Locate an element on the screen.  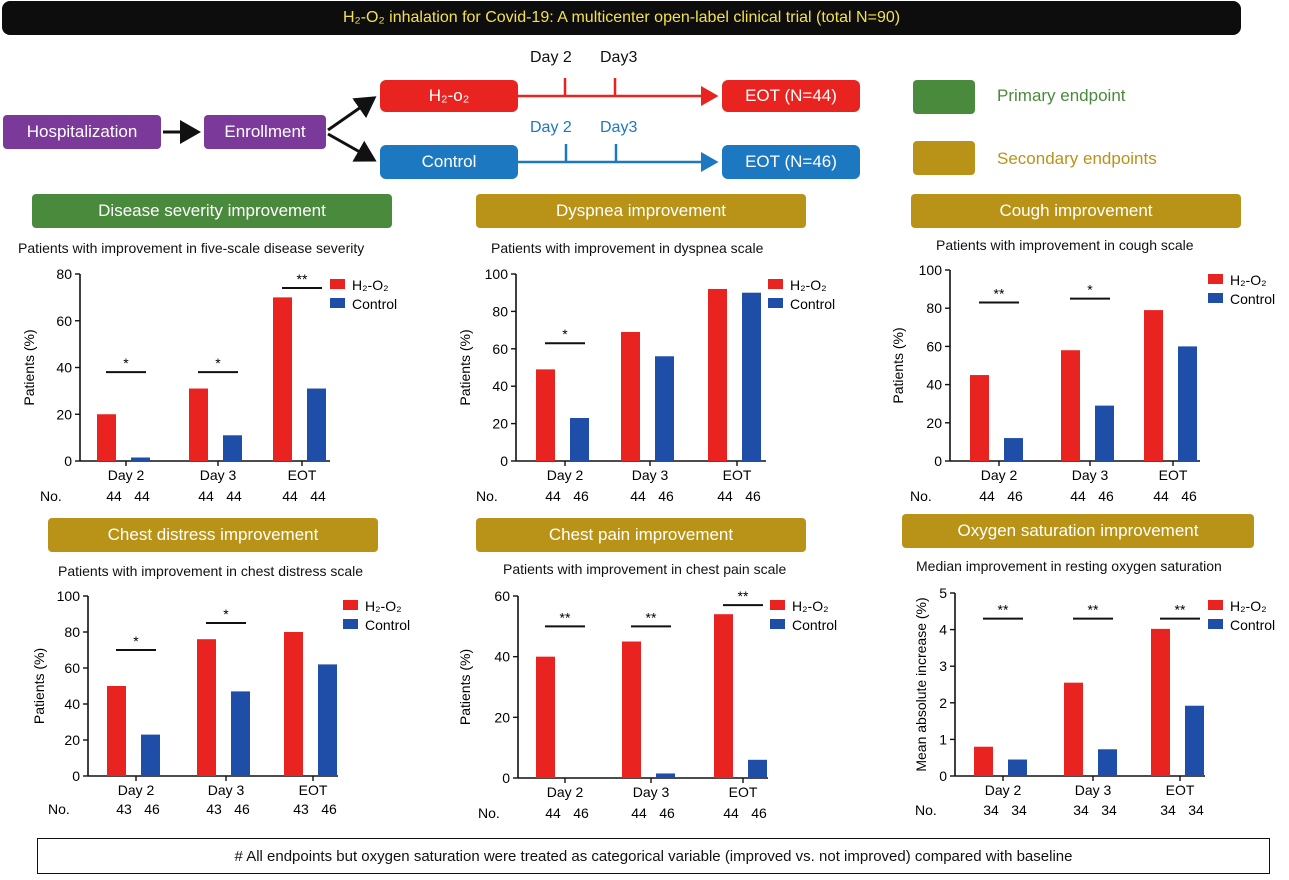
day3-bottom-label: Day3 is located at coordinates (619, 127).